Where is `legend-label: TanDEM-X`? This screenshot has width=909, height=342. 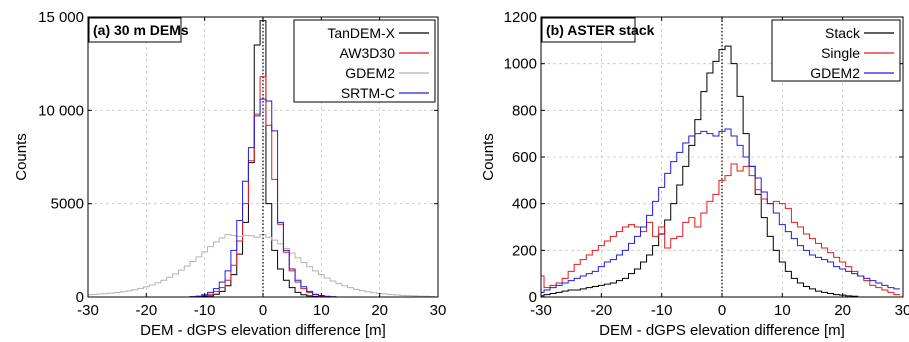 legend-label: TanDEM-X is located at coordinates (361, 33).